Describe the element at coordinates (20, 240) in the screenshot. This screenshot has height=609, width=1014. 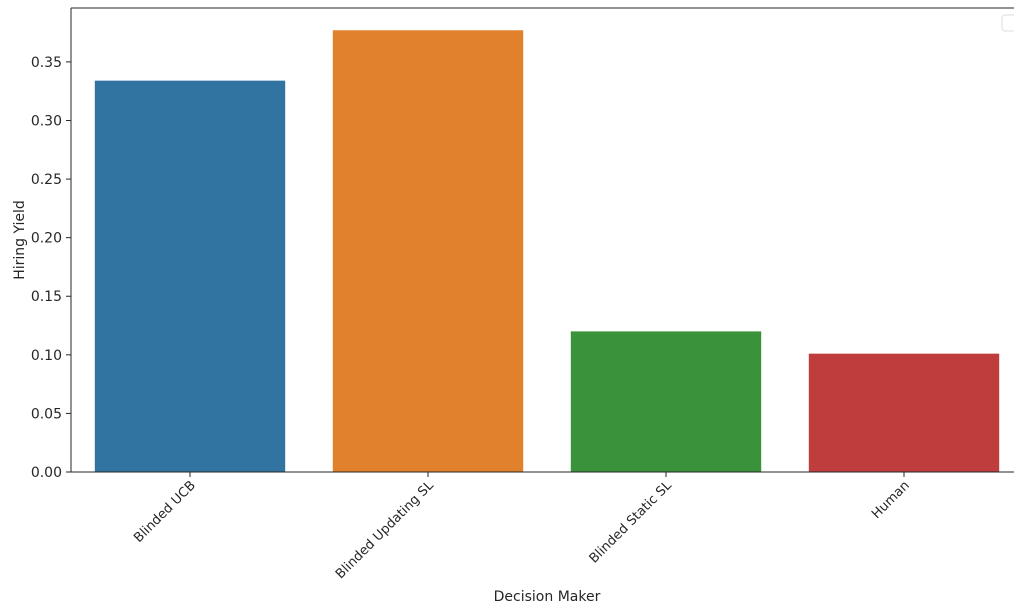
I see `y-axis-label: Hiring Yield` at that location.